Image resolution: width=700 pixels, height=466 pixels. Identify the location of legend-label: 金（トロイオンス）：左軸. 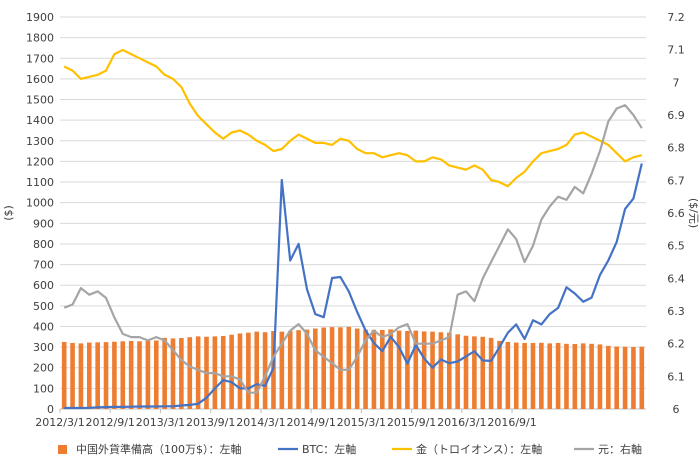
(479, 449).